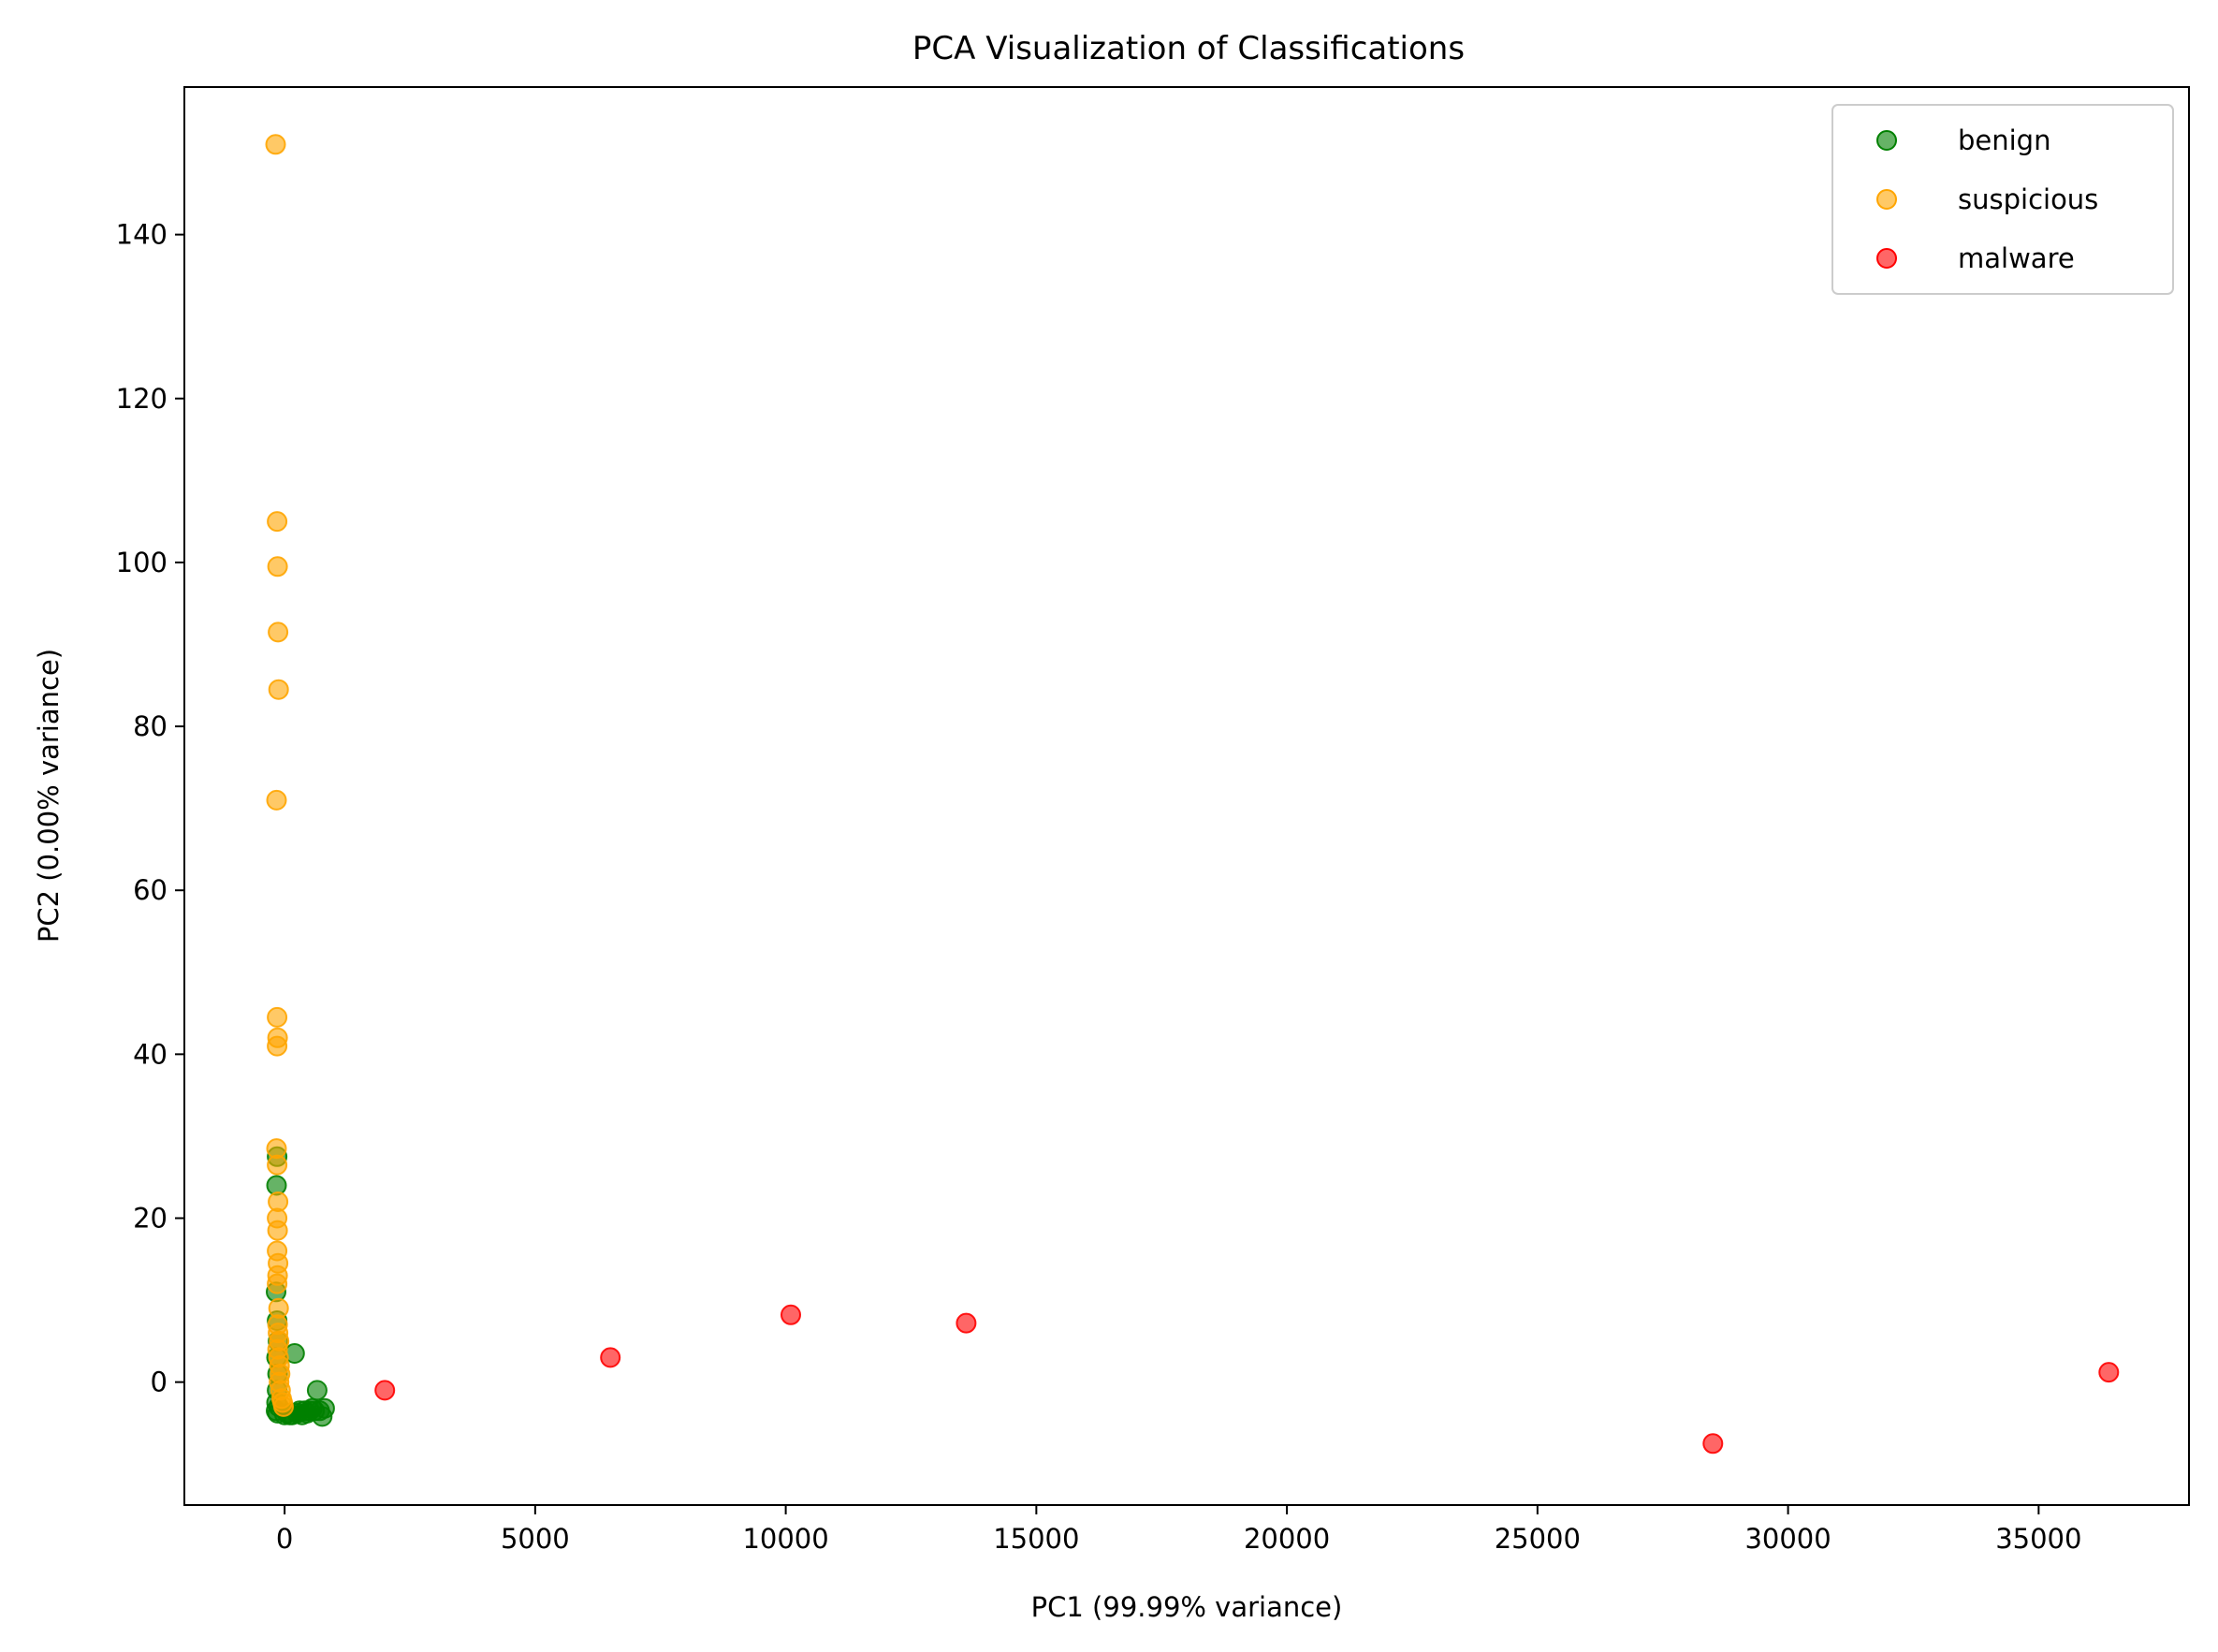 Image resolution: width=2218 pixels, height=1652 pixels. Describe the element at coordinates (1887, 258) in the screenshot. I see `legend-marker-malware` at that location.